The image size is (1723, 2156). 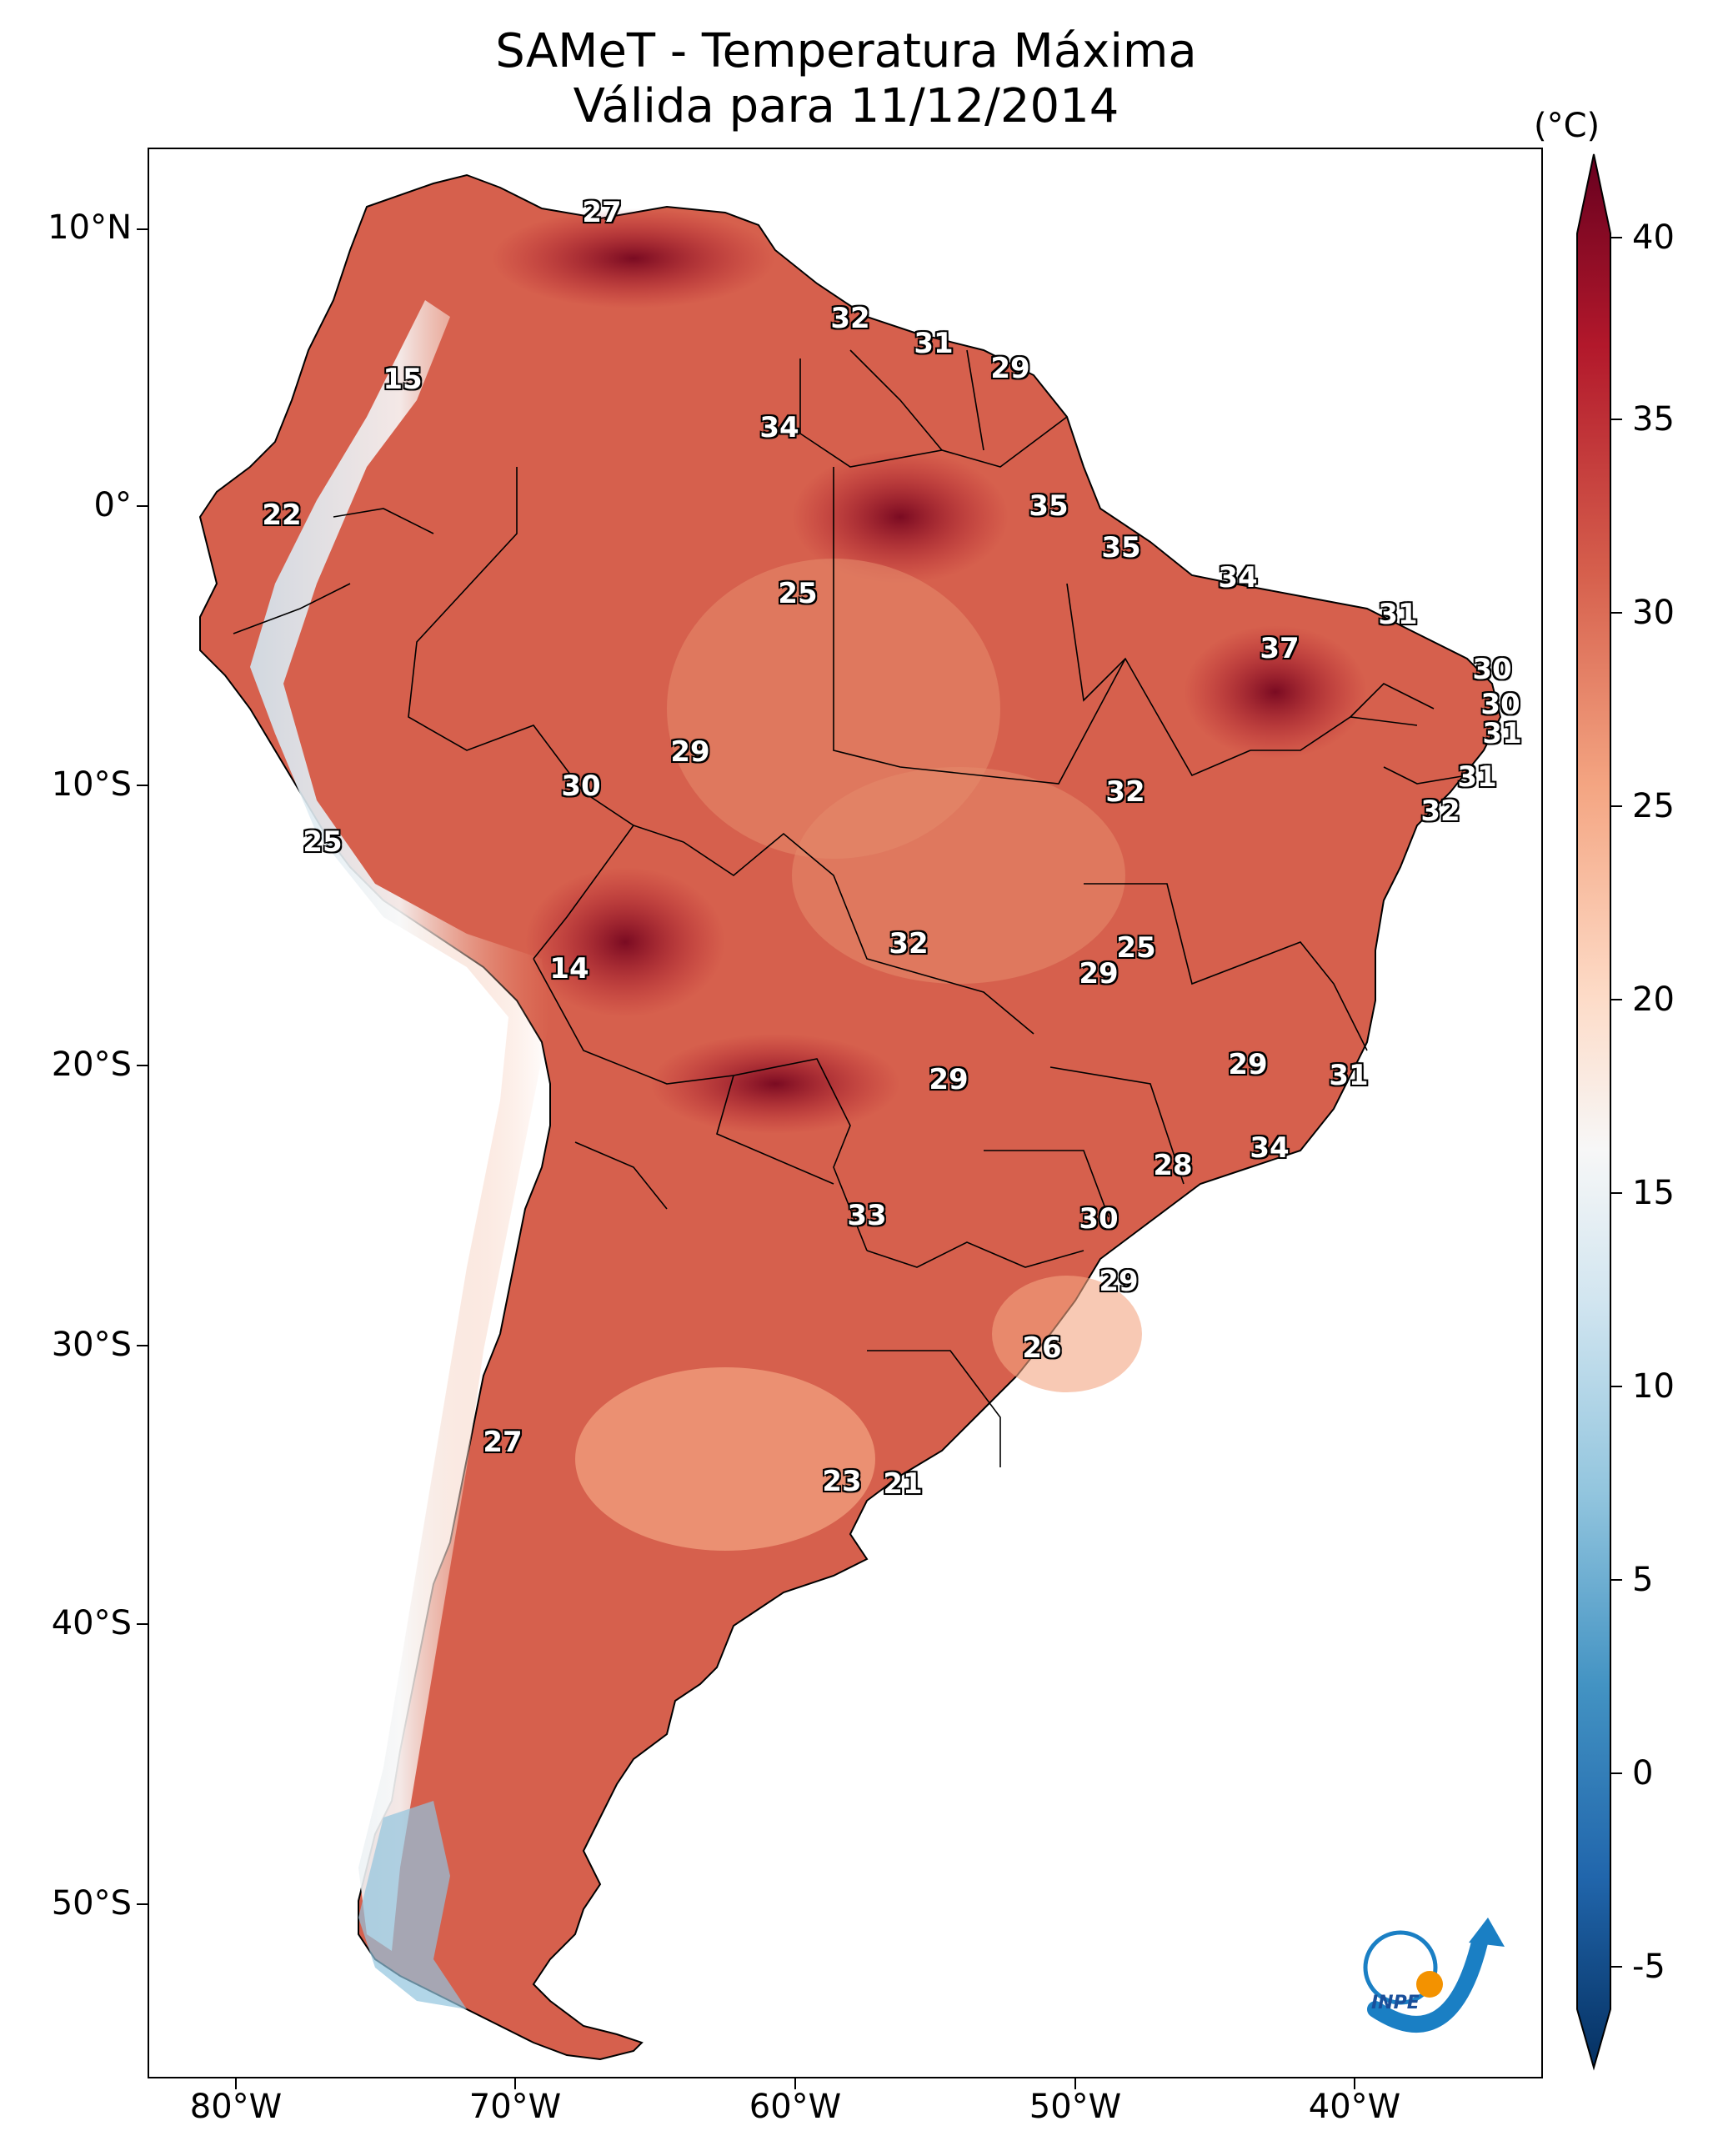 What do you see at coordinates (846, 106) in the screenshot?
I see `map-subtitle: Válida para 11/12/2014` at bounding box center [846, 106].